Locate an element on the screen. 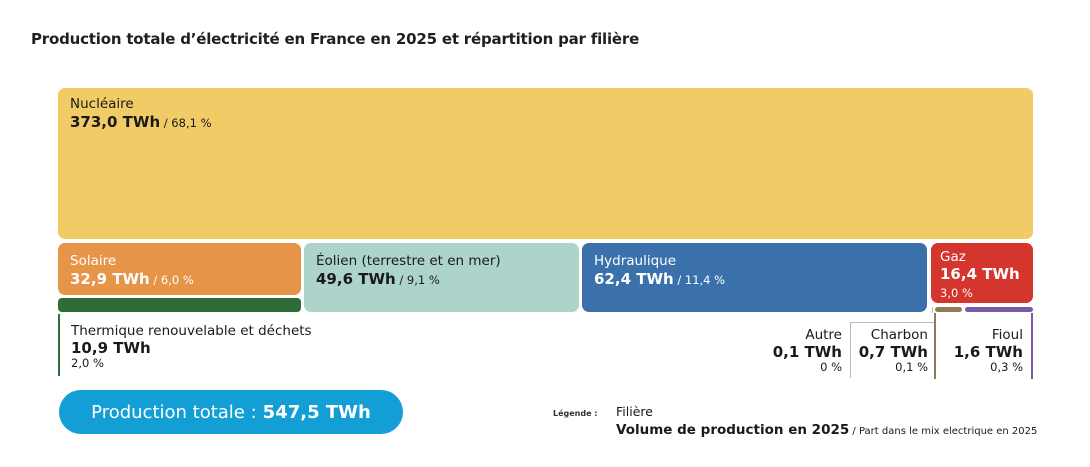  label-charbon: Charbon 0,7 TWh 0,1 % is located at coordinates (893, 351).